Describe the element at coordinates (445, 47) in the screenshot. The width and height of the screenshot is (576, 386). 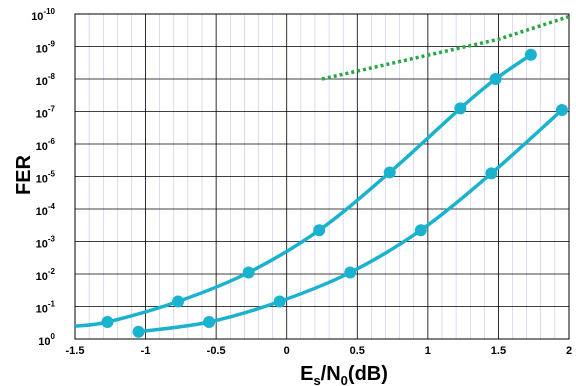
I see `bound-line` at that location.